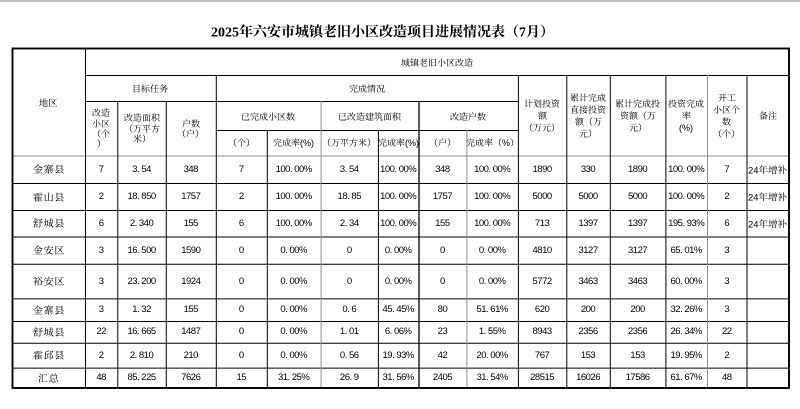 The width and height of the screenshot is (800, 409). I want to click on svg-text: 2025, so click(225, 33).